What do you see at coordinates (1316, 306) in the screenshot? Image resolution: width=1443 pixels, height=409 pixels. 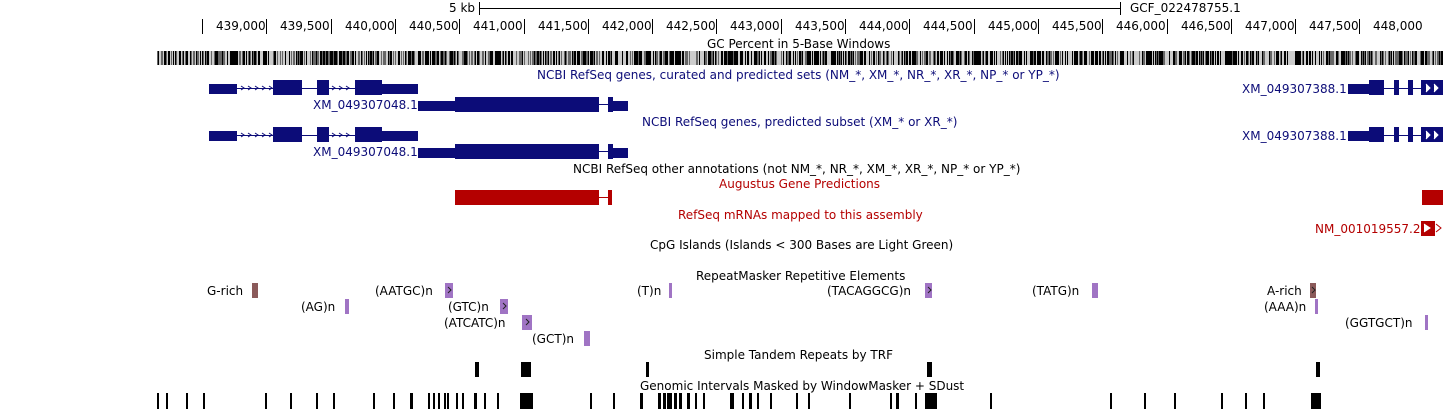 I see `repeat-aaa-n` at bounding box center [1316, 306].